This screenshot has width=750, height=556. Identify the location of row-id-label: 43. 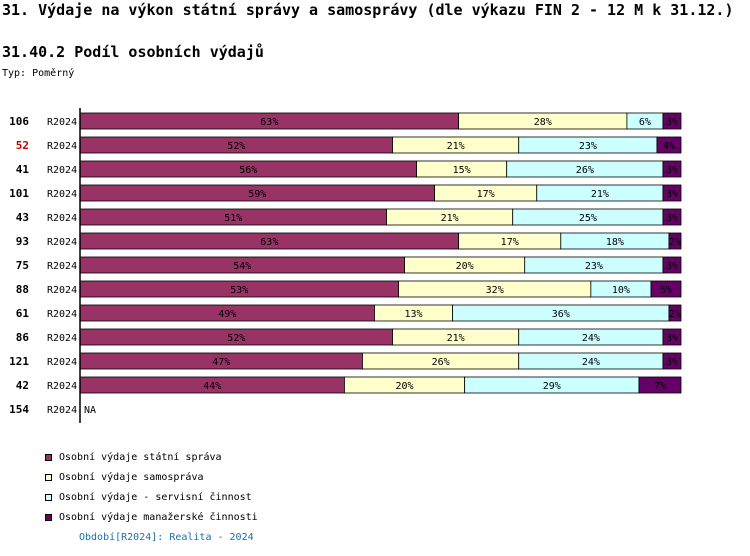
(22, 217).